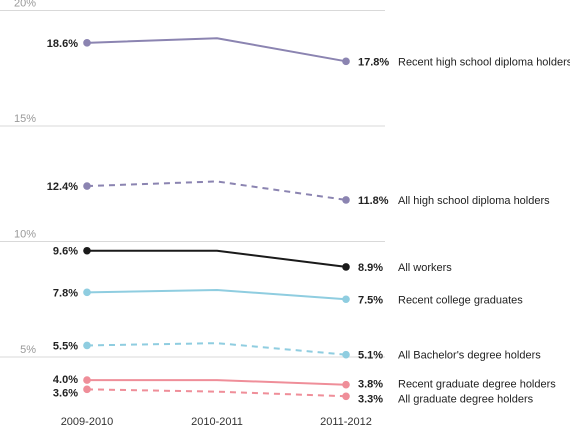 The height and width of the screenshot is (437, 570). Describe the element at coordinates (25, 5) in the screenshot. I see `y-tick-label: 20%` at that location.